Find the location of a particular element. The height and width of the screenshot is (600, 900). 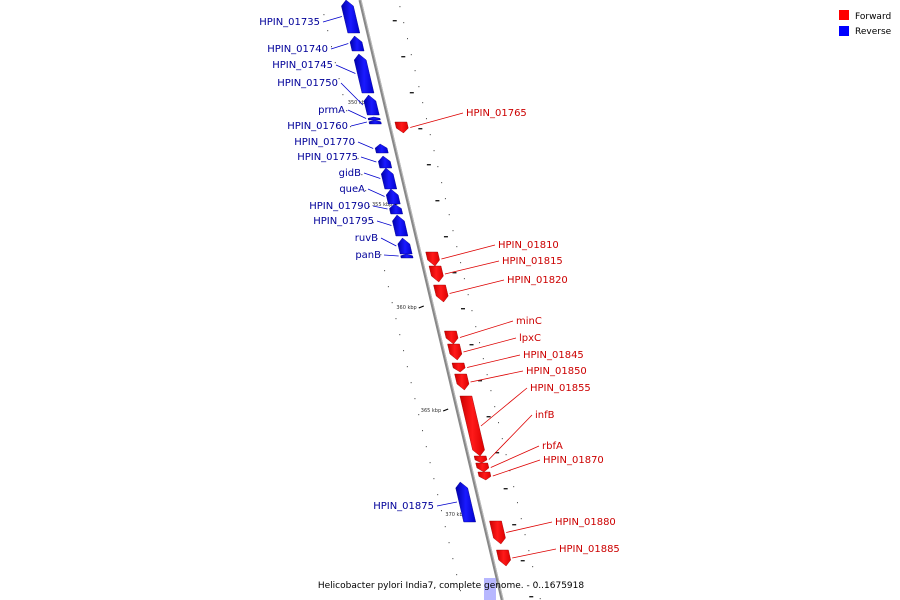

gene-label-hpin_01850: HPIN_01850 is located at coordinates (556, 371).